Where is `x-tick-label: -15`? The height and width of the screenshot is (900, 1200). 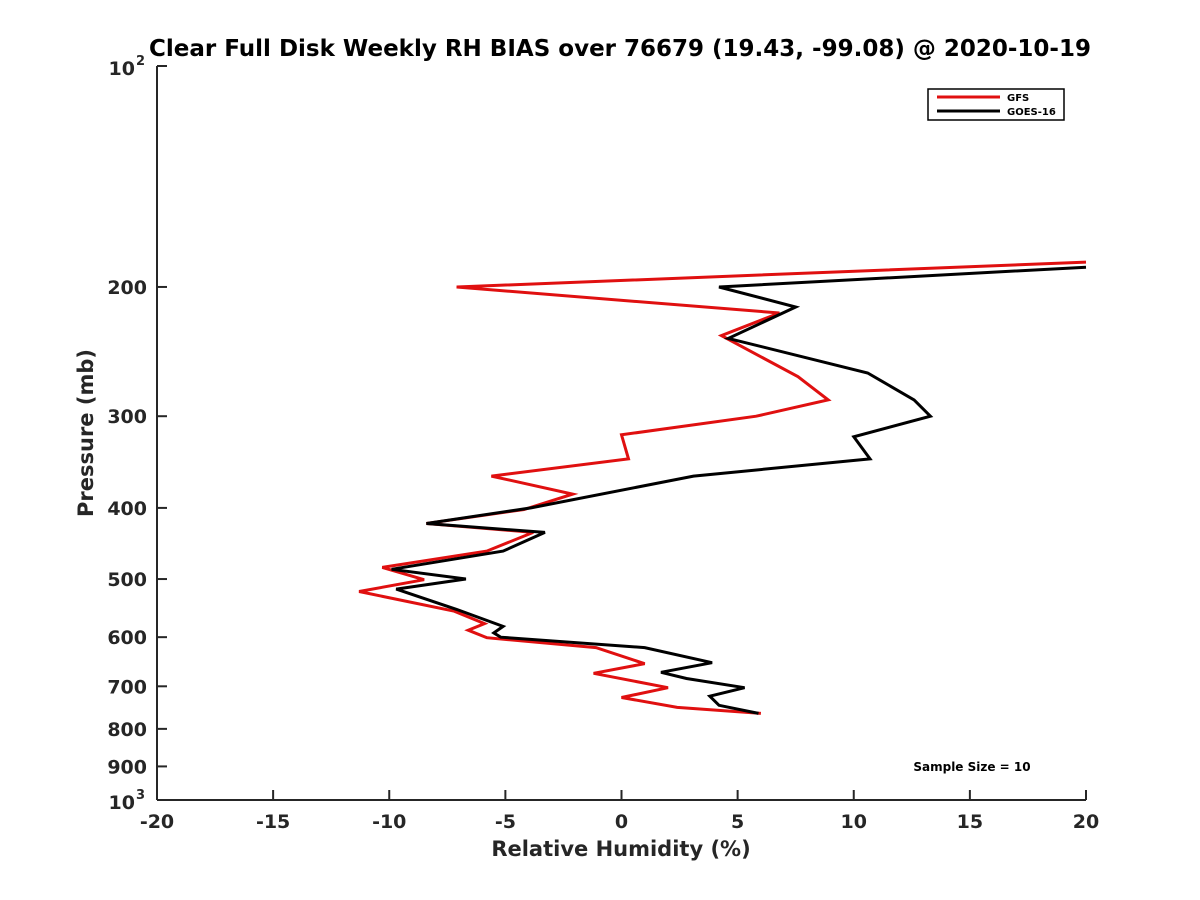
x-tick-label: -15 is located at coordinates (273, 822).